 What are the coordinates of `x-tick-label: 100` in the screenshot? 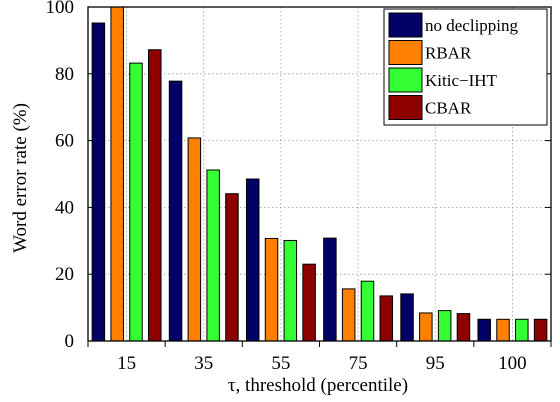 It's located at (512, 363).